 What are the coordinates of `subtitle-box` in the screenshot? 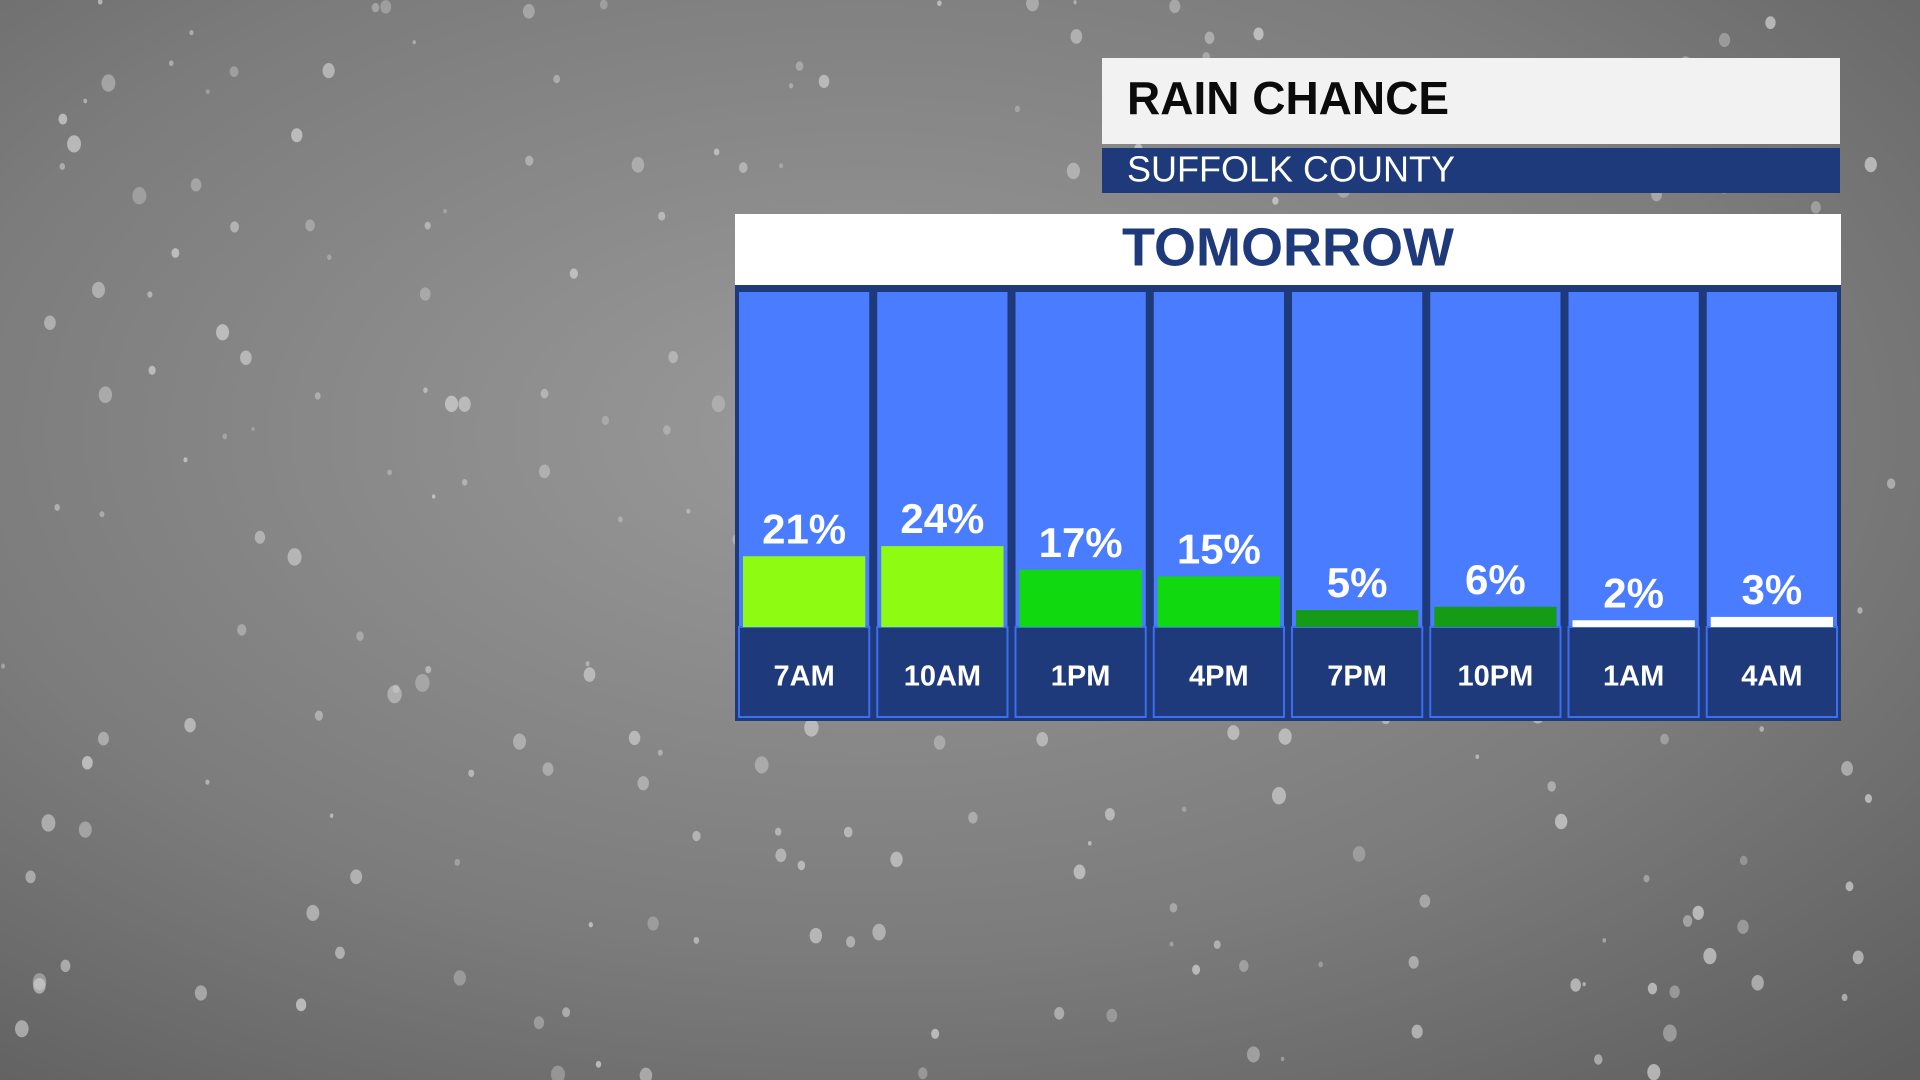 It's located at (1471, 170).